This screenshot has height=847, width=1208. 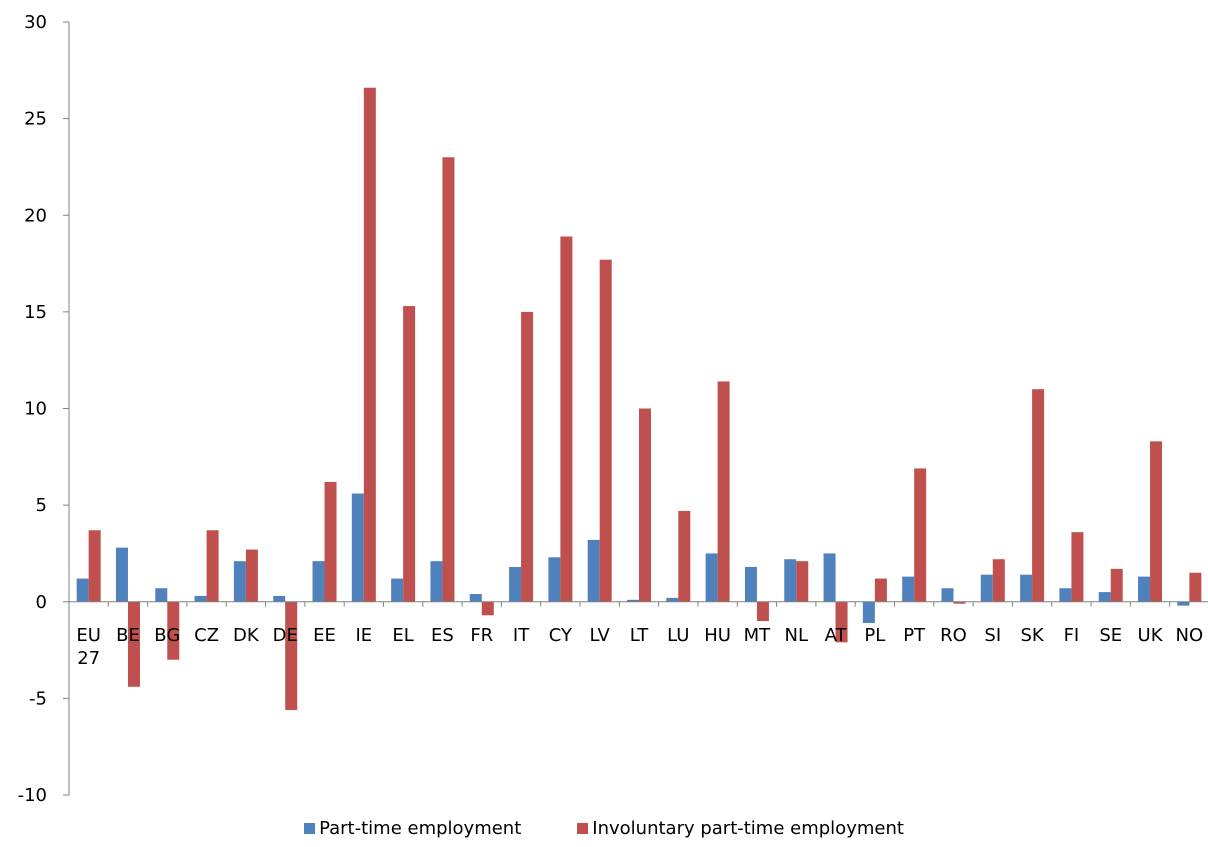 I want to click on y-tick-label: 5, so click(x=41, y=505).